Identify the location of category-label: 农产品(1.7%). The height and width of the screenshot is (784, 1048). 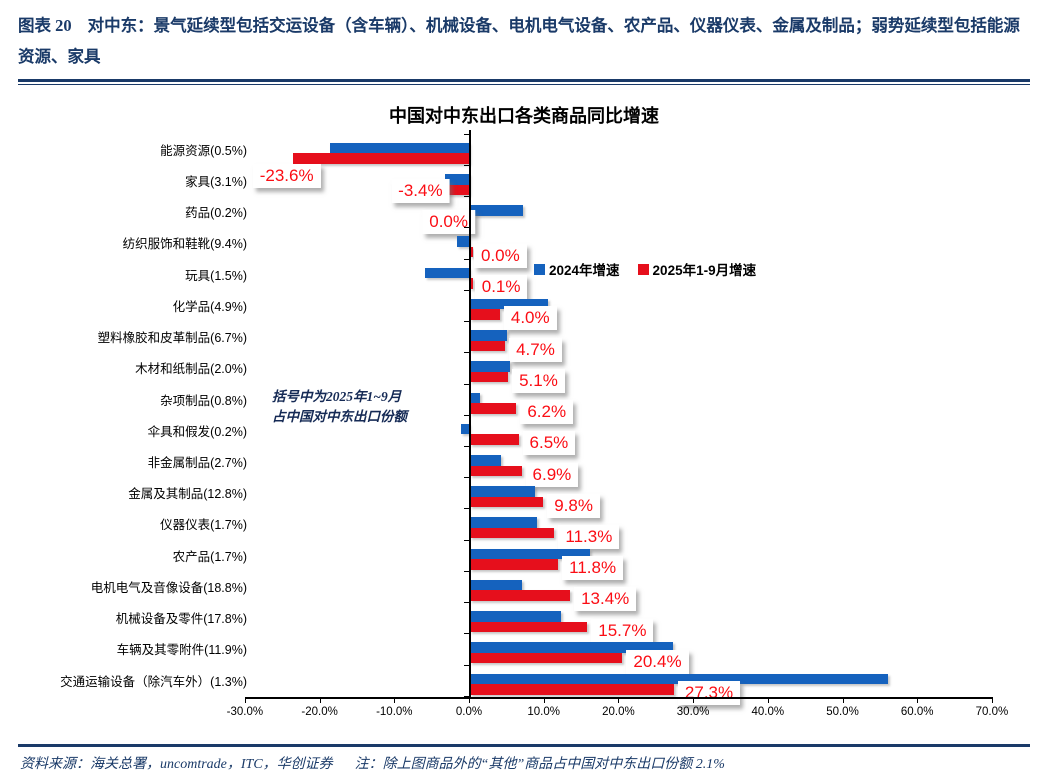
(209, 556).